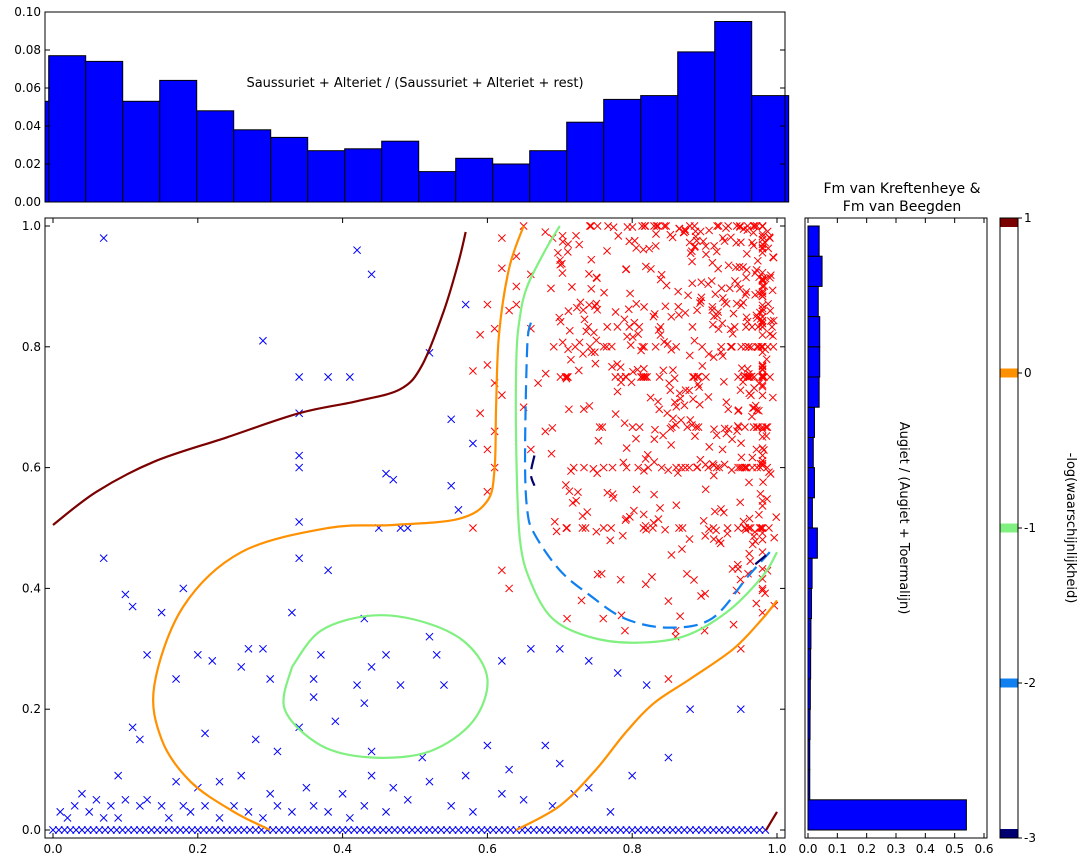 This screenshot has height=856, width=1086. I want to click on contour-line-level--1, so click(646, 434).